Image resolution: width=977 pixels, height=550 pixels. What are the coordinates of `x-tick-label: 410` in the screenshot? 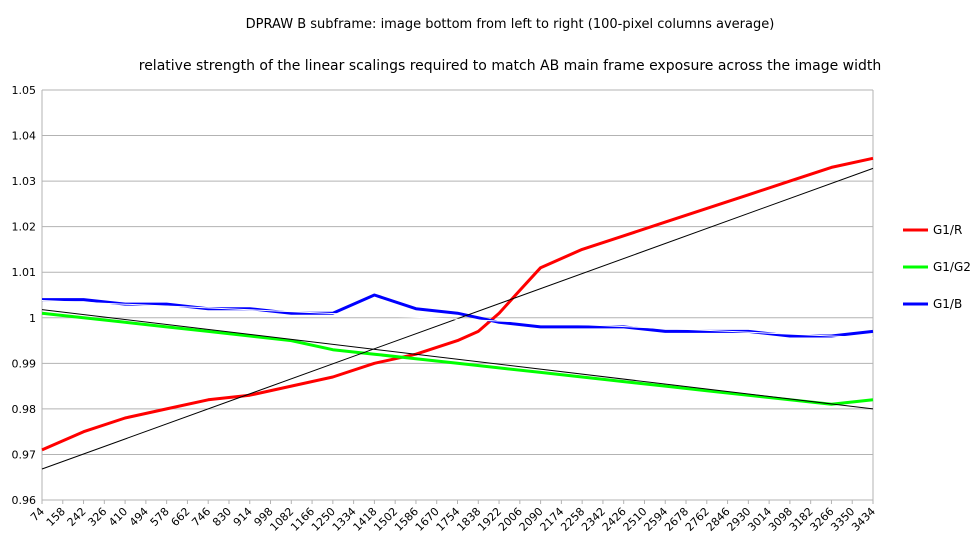 It's located at (118, 517).